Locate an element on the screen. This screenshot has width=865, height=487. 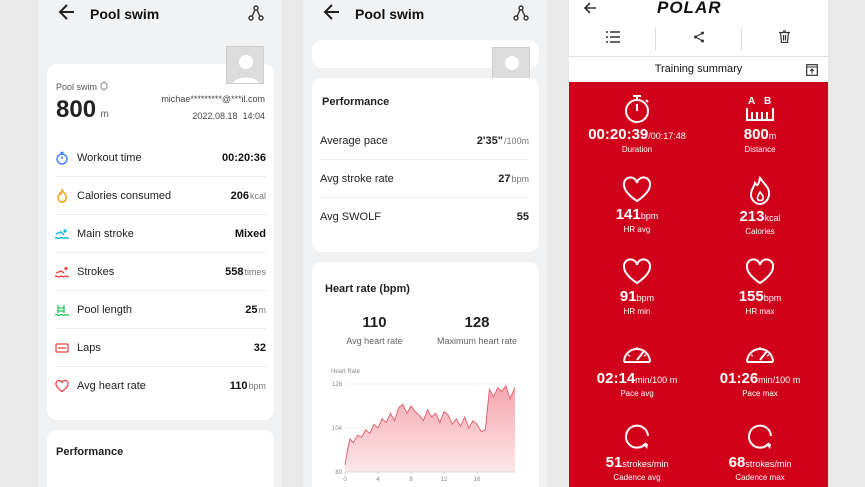
chart-x-tick-label: 4 is located at coordinates (378, 480).